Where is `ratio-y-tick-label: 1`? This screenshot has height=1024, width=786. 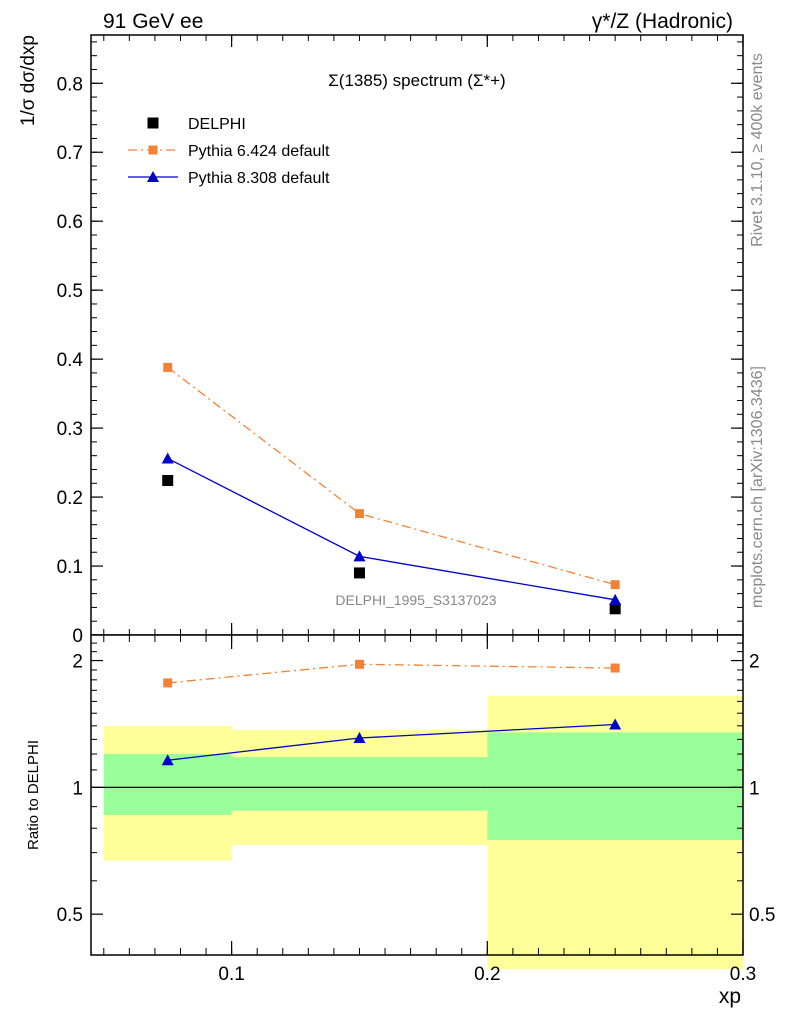
ratio-y-tick-label: 1 is located at coordinates (77, 788).